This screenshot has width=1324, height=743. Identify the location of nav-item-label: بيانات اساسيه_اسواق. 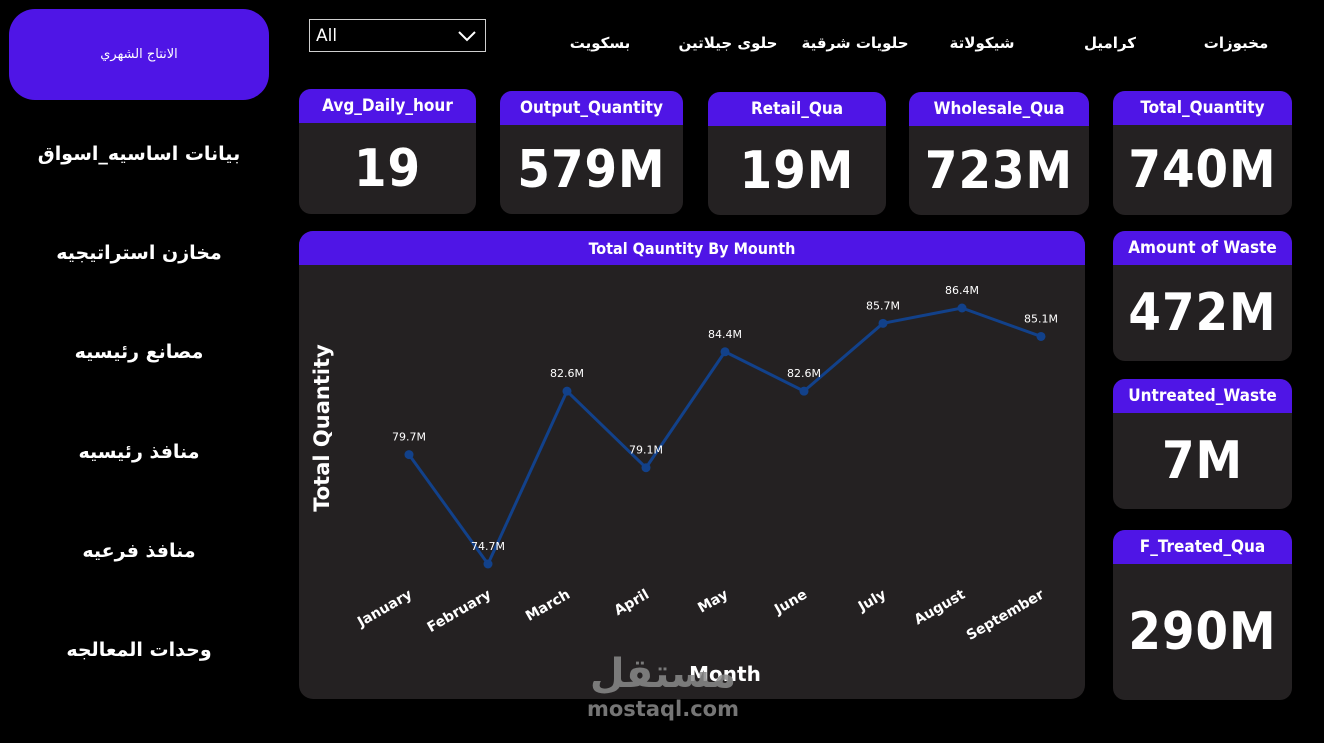
(139, 154).